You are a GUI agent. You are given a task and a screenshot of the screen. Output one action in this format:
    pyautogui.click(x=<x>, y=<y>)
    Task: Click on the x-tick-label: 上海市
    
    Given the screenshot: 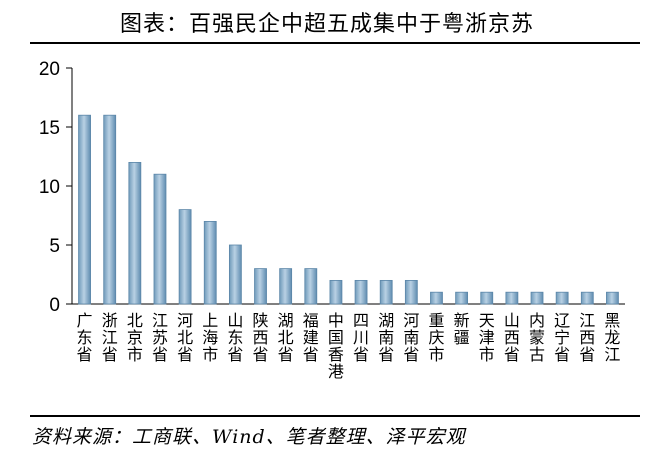 What is the action you would take?
    pyautogui.click(x=210, y=337)
    